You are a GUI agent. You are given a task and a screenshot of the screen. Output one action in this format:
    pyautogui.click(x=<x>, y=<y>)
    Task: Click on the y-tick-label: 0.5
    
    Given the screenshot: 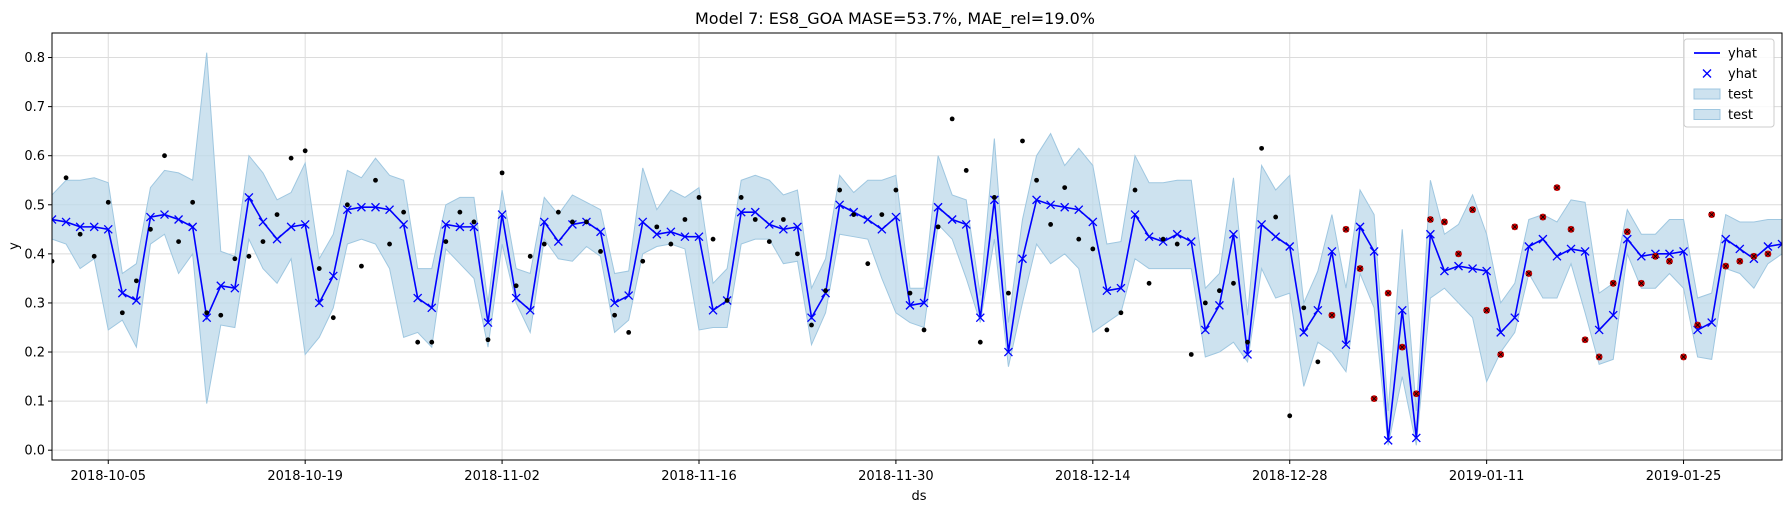 What is the action you would take?
    pyautogui.click(x=34, y=205)
    